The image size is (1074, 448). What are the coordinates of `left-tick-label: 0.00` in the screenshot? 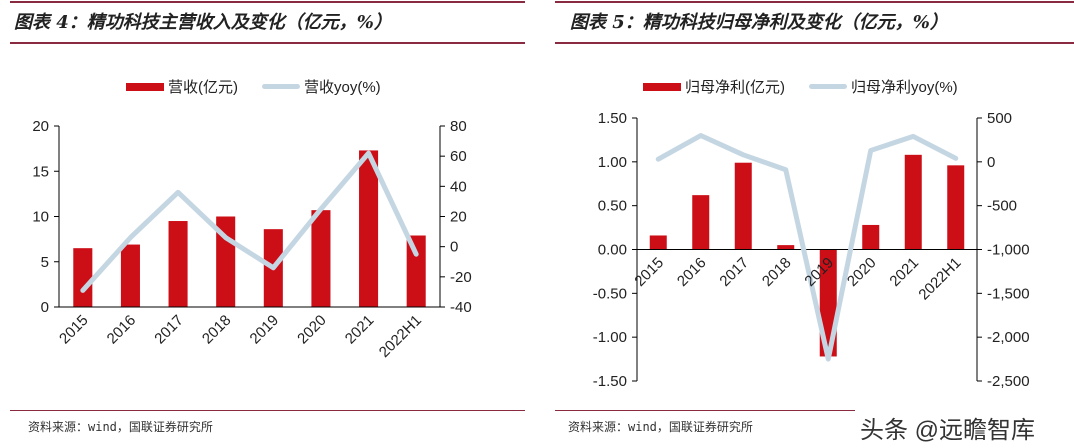 It's located at (612, 250).